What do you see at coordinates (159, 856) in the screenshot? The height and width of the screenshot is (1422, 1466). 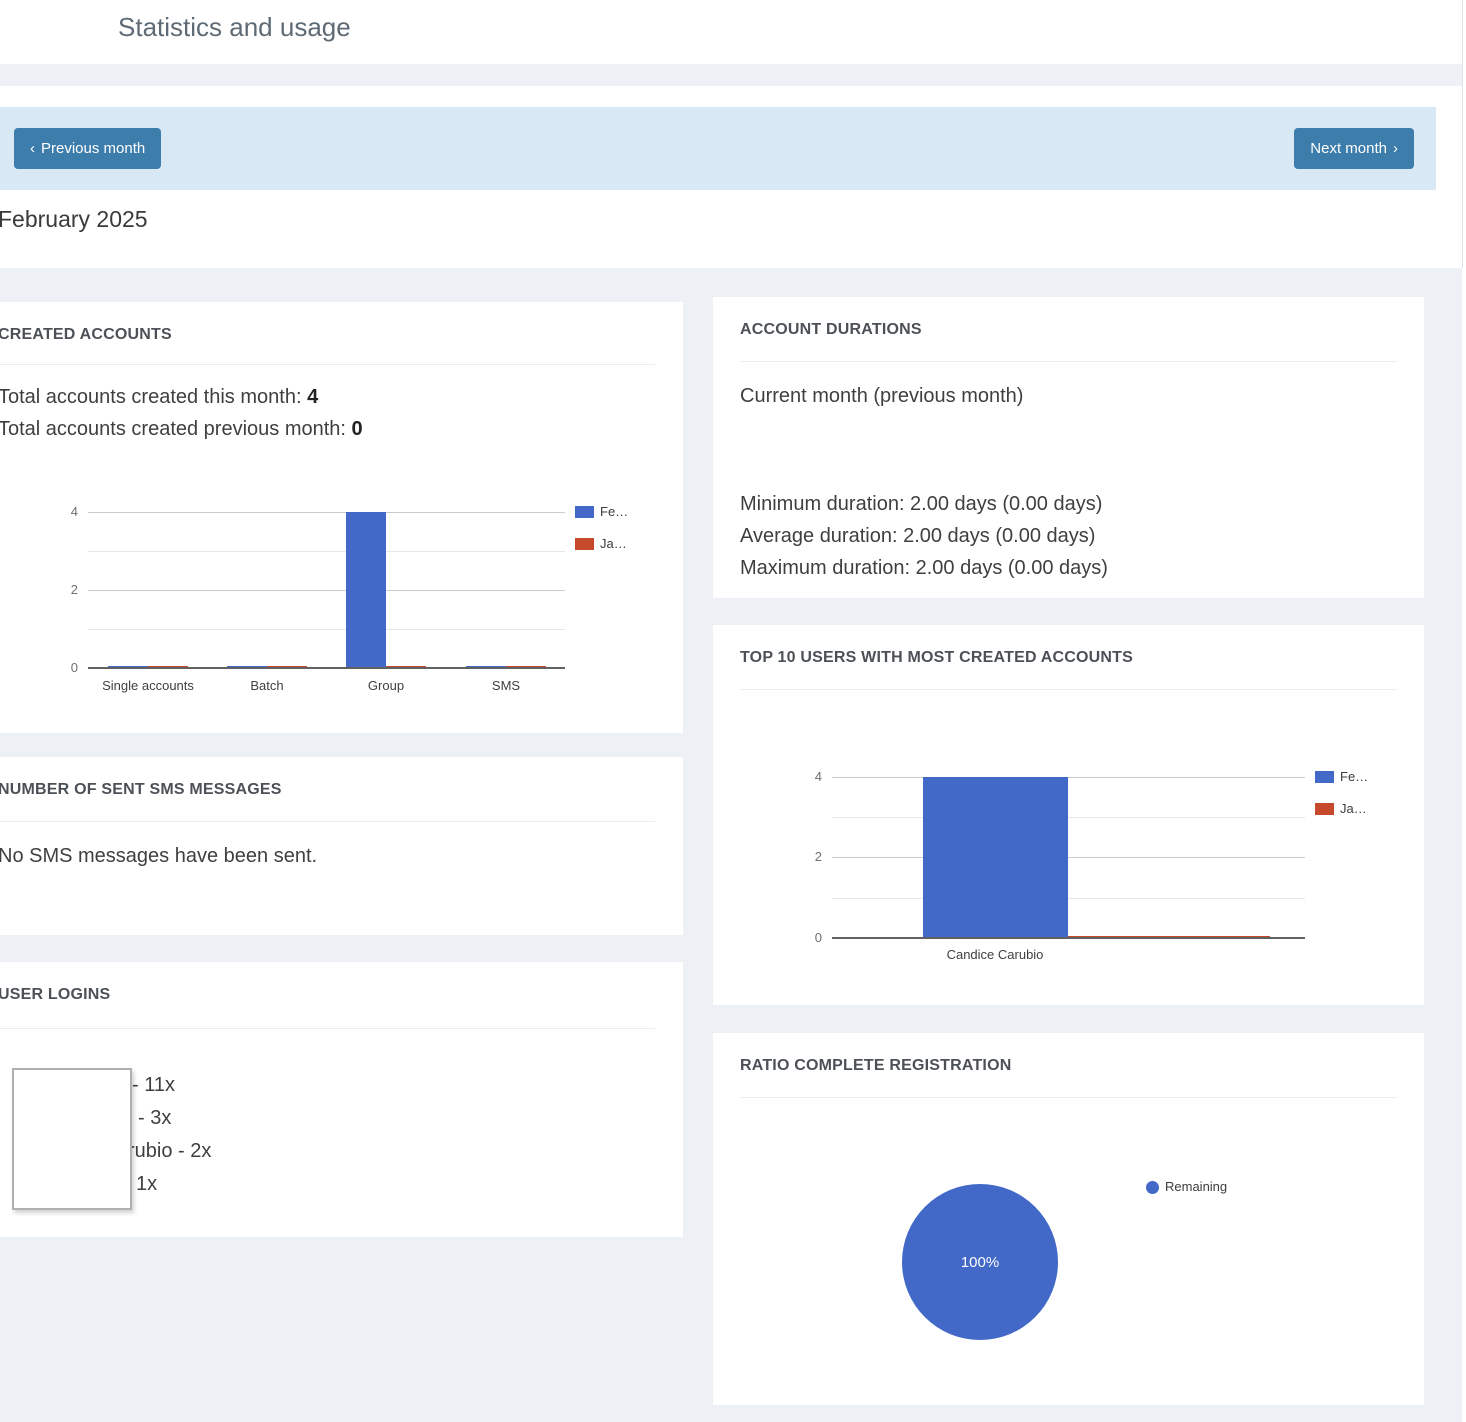 I see `sms-empty-message: No SMS messages have been sent.` at bounding box center [159, 856].